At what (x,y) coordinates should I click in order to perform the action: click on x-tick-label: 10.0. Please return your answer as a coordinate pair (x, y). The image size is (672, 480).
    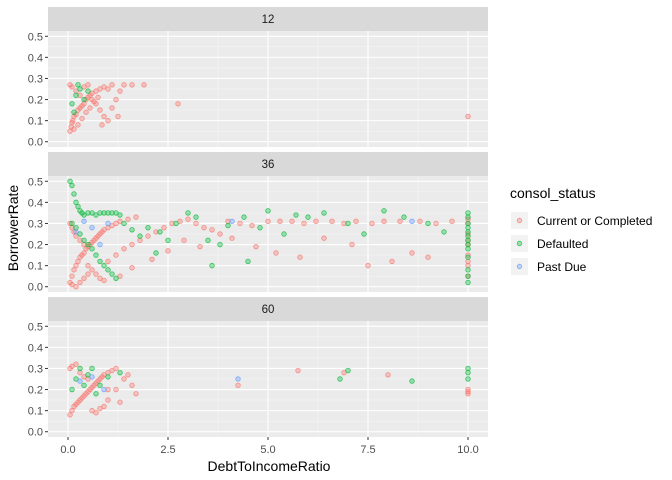
    Looking at the image, I should click on (467, 450).